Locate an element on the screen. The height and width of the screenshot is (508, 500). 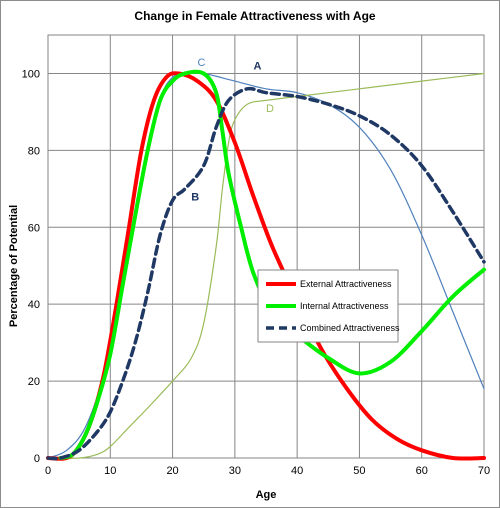
legend-label: Combined Attractiveness is located at coordinates (350, 328).